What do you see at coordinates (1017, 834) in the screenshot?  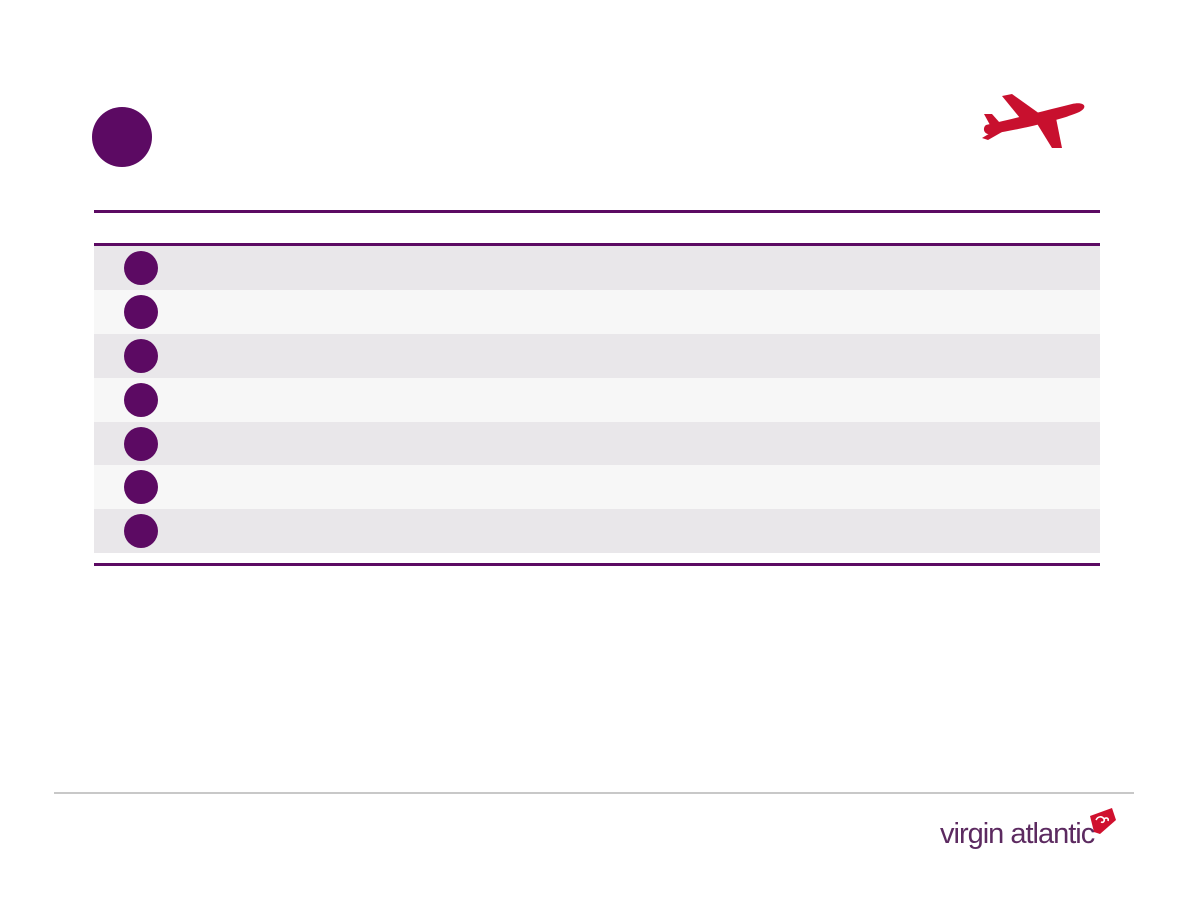 I see `logo-wordmark: virgin atlantic` at bounding box center [1017, 834].